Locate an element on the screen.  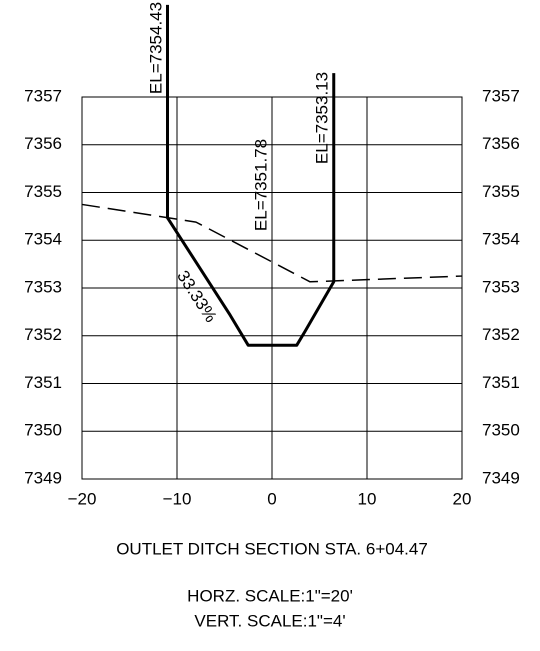
y-tick-label: 7357 is located at coordinates (43, 95).